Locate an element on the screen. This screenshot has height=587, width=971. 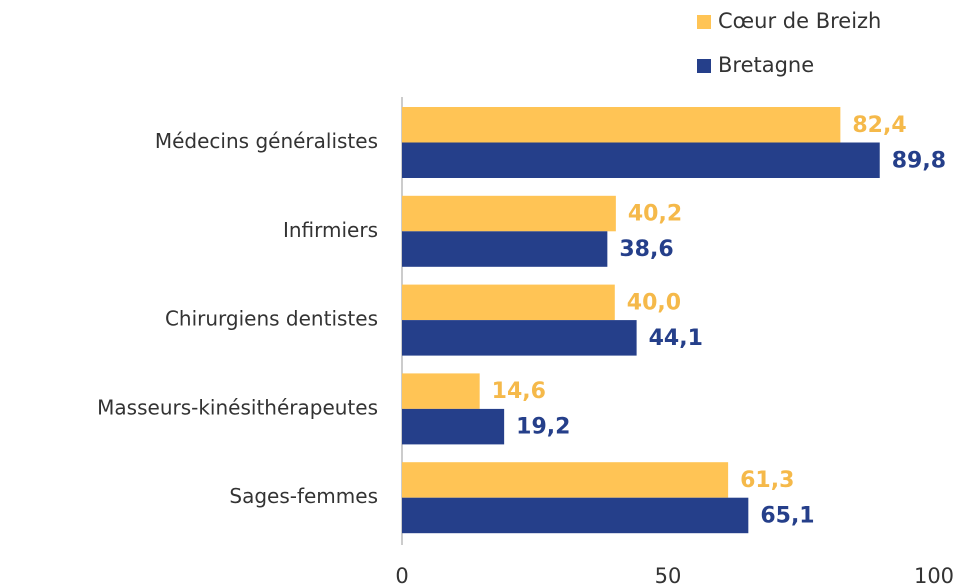
y-tick-label: Chirurgiens dentistes is located at coordinates (271, 319).